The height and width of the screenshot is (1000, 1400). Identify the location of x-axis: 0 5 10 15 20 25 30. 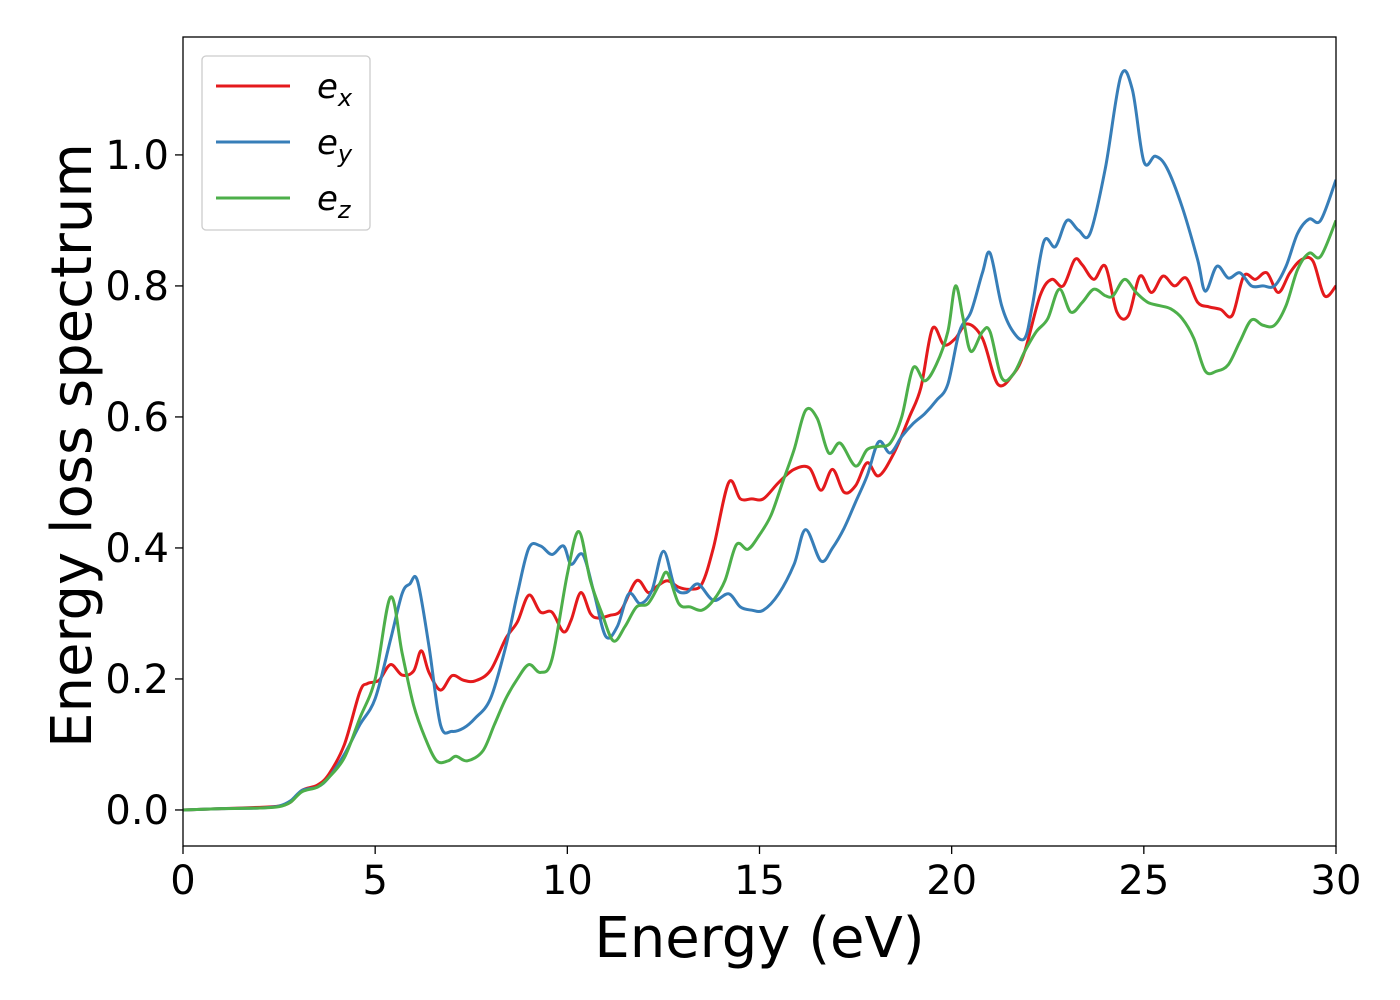
(765, 875).